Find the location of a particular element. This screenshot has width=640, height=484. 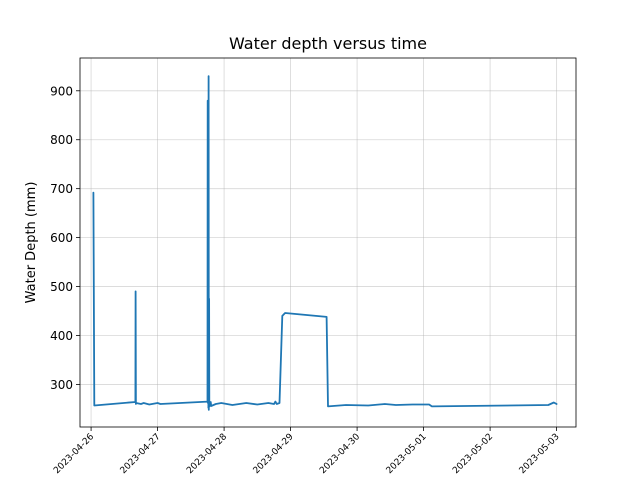

y-tick-label: 400 is located at coordinates (61, 336).